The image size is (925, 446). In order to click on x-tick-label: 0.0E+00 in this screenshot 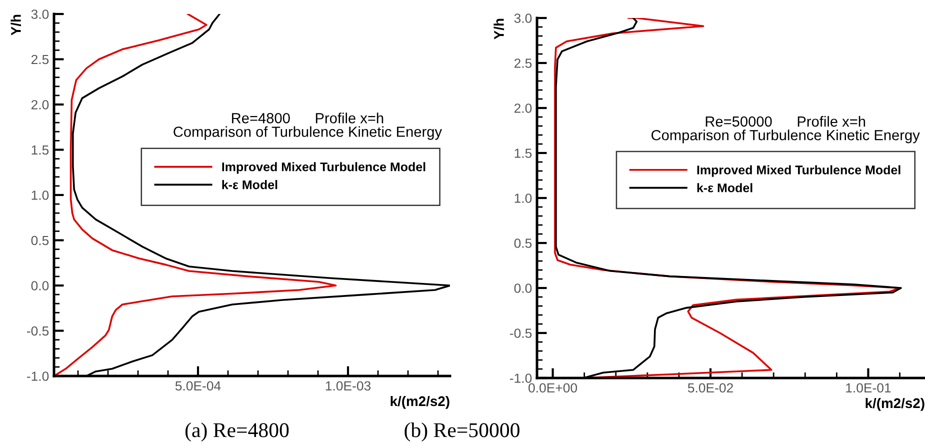, I will do `click(553, 388)`.